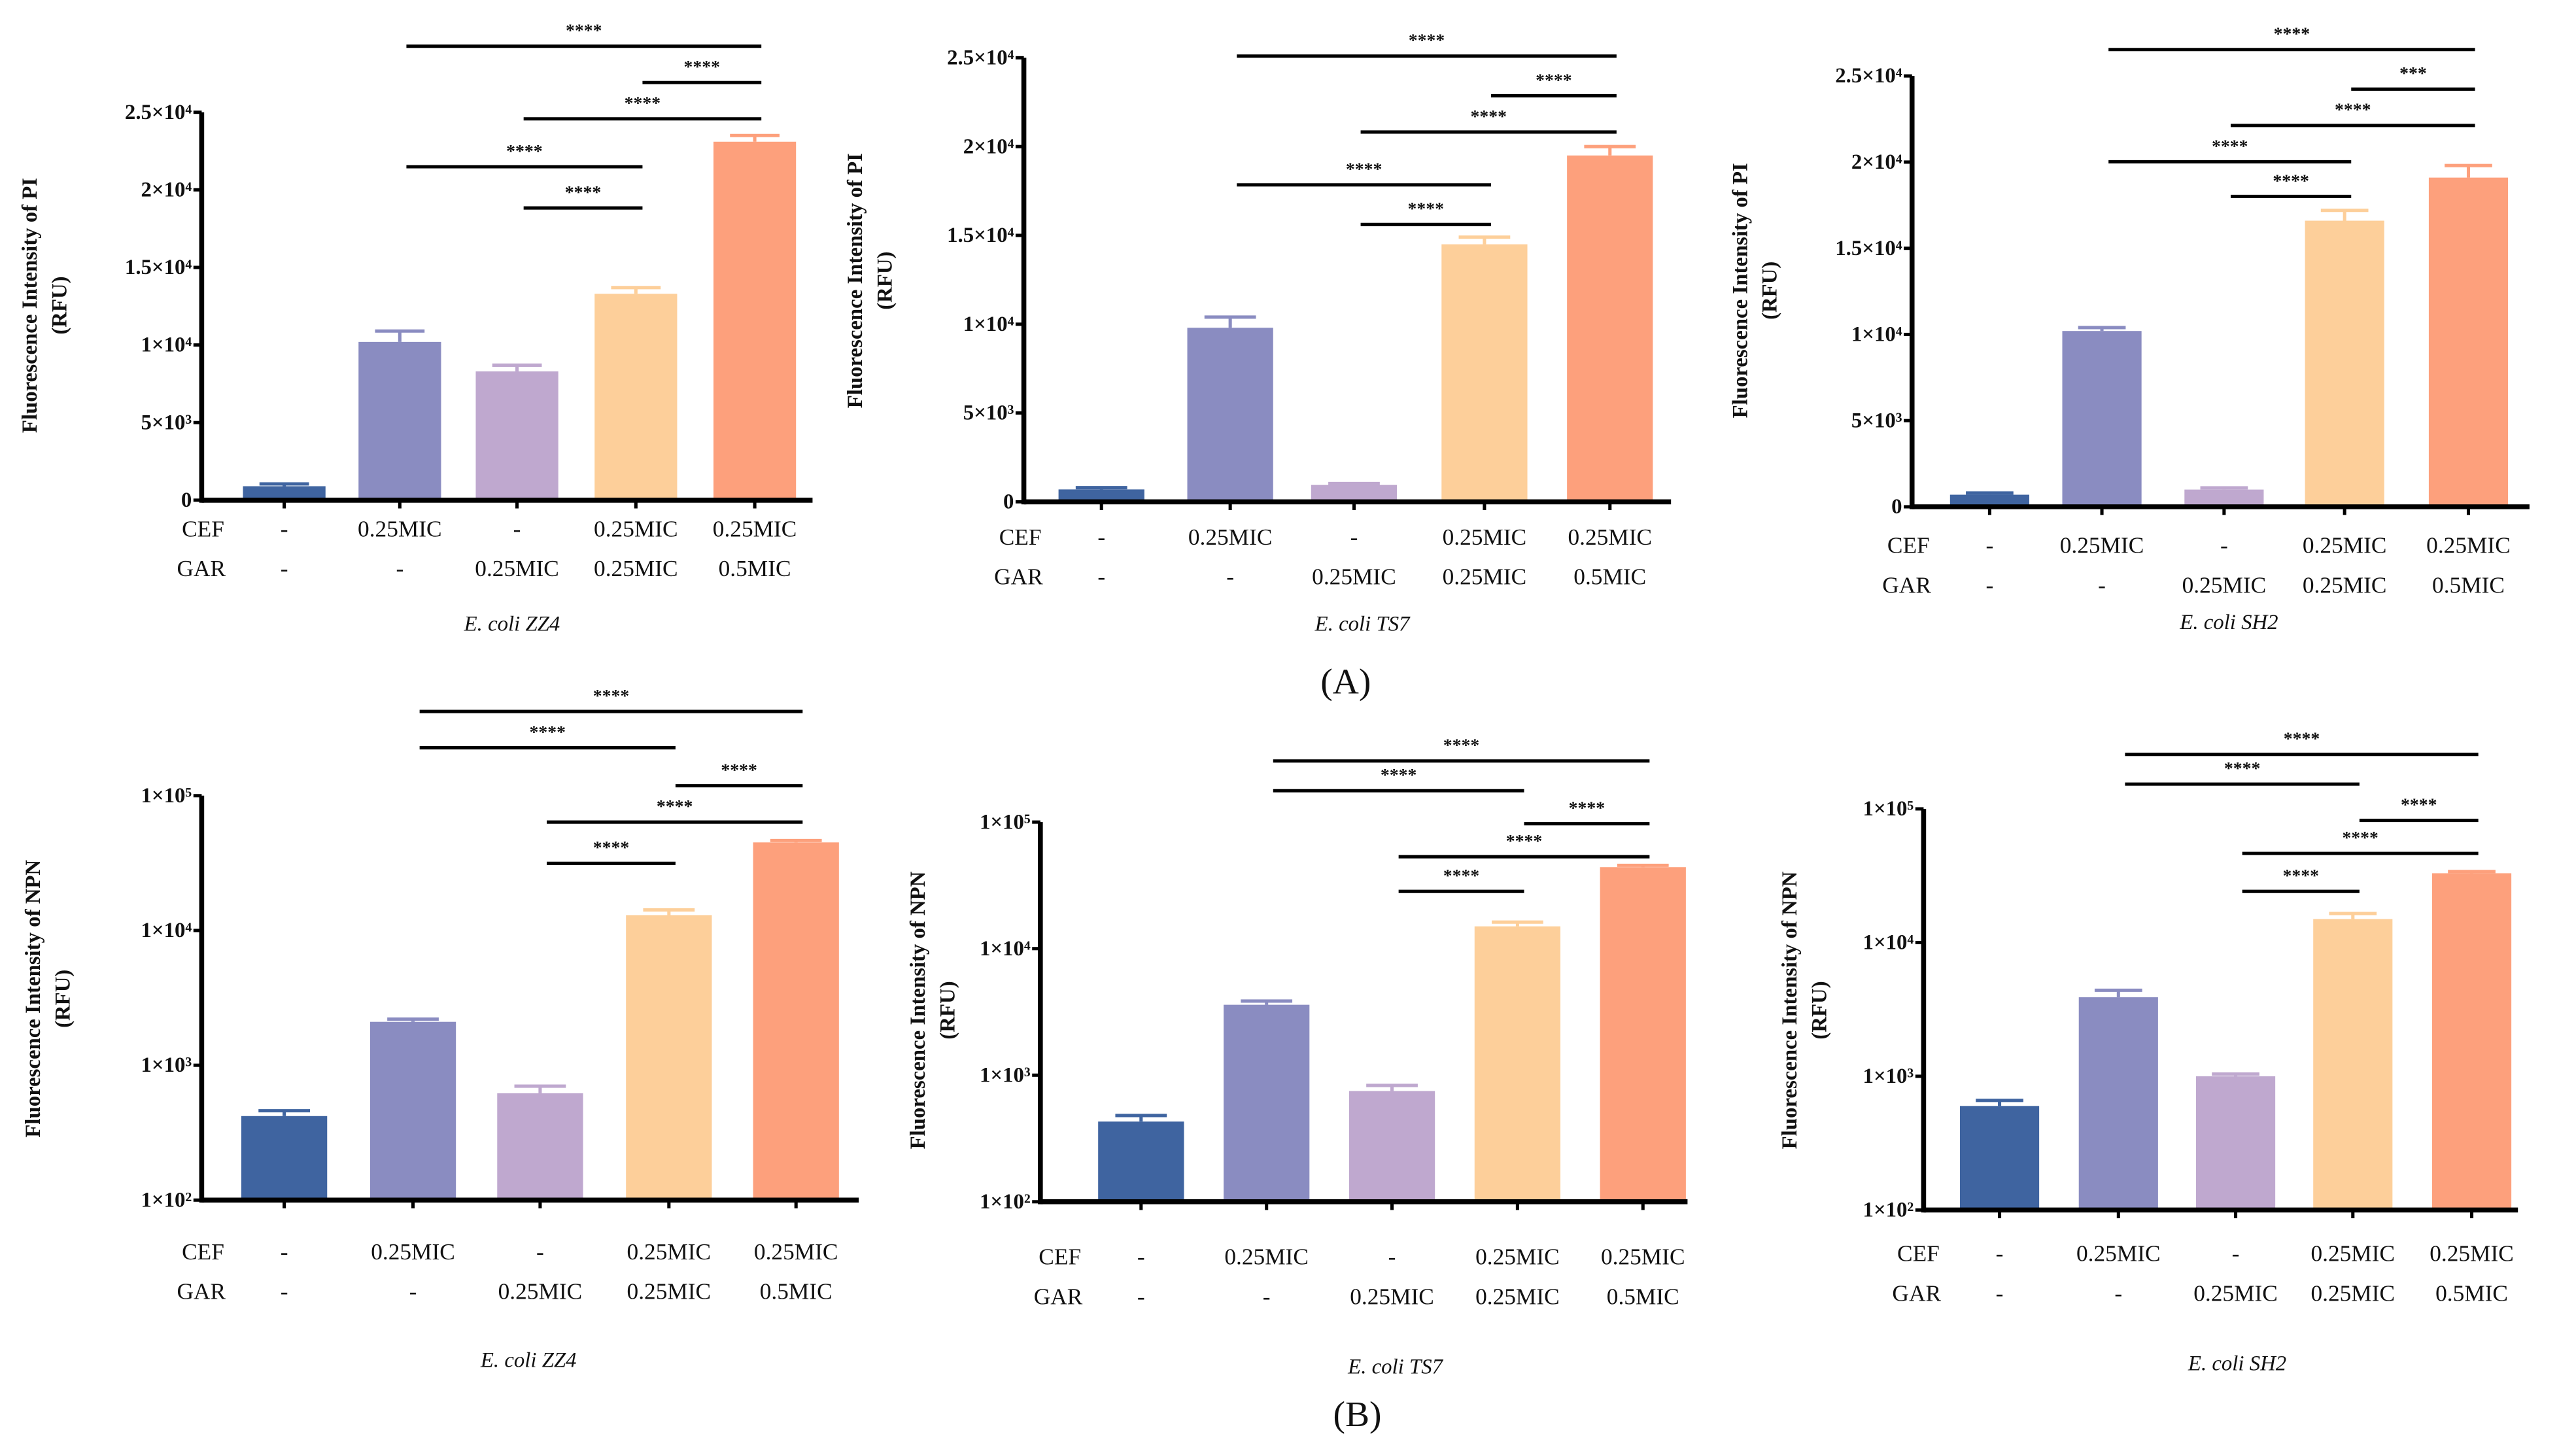 The width and height of the screenshot is (2576, 1451). What do you see at coordinates (30, 305) in the screenshot?
I see `y-axis-label: Fluorescence Intensity of PI` at bounding box center [30, 305].